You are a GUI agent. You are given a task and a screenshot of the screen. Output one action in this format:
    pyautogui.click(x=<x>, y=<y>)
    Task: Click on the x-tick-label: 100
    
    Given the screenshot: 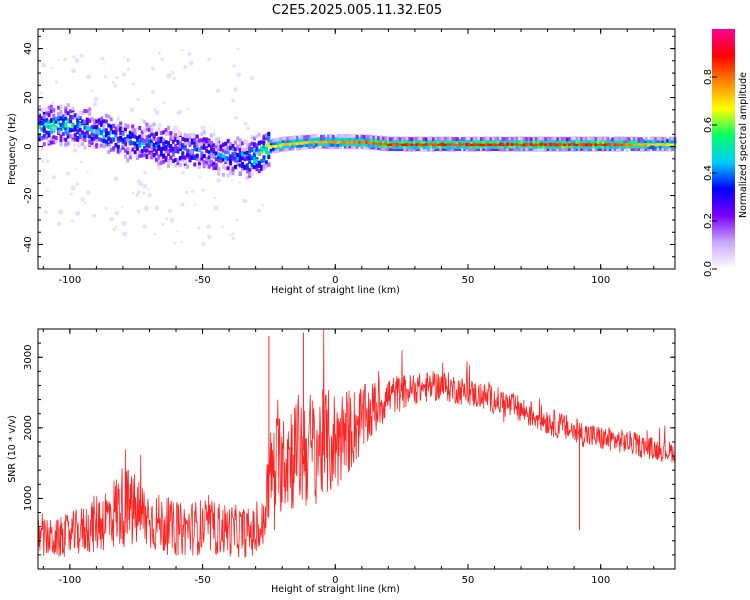 What is the action you would take?
    pyautogui.click(x=600, y=280)
    